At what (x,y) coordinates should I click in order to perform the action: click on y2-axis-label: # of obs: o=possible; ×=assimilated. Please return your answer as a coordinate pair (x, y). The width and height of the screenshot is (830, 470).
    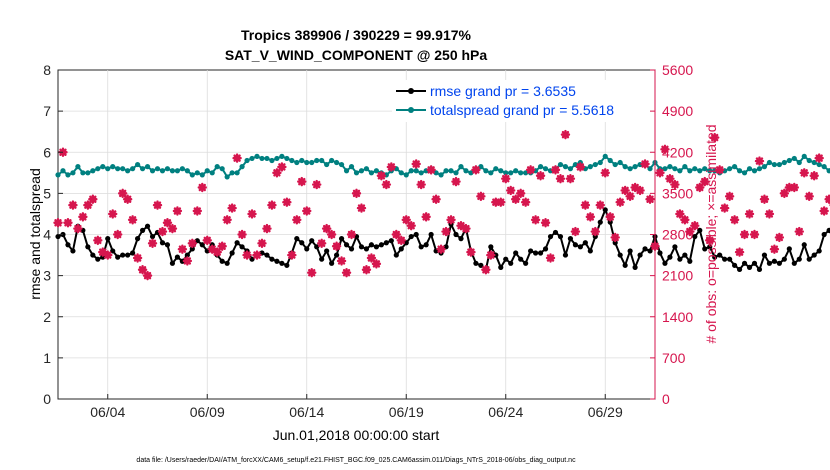
    Looking at the image, I should click on (711, 233).